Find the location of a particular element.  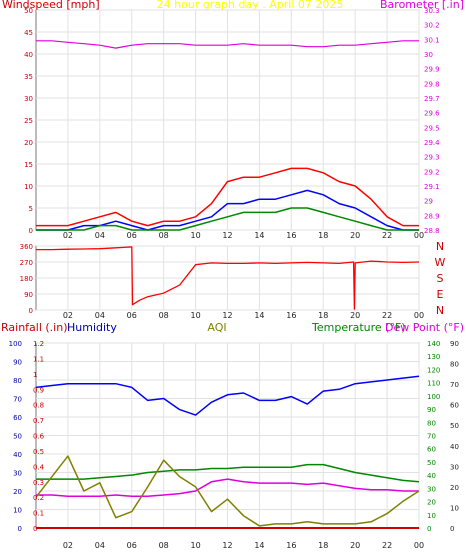

windspeed-tick-label: 10 is located at coordinates (28, 187).